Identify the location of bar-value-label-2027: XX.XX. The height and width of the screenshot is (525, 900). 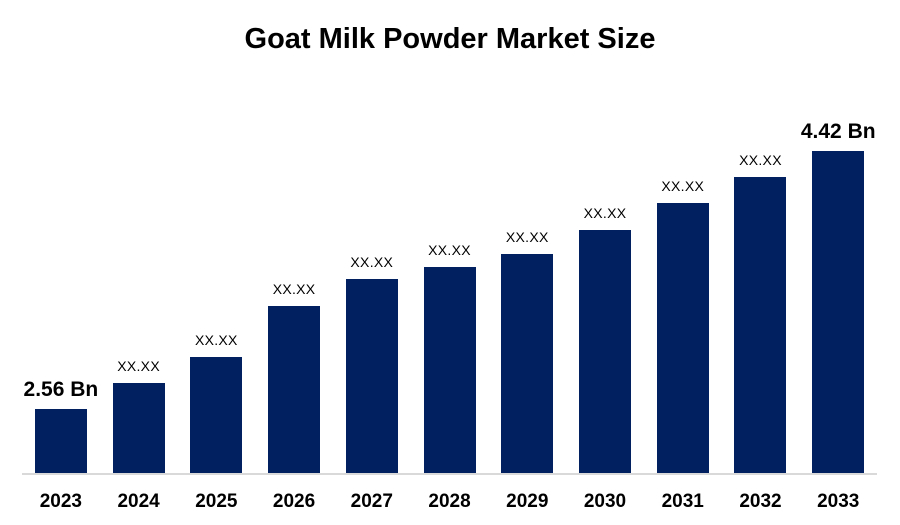
(372, 262).